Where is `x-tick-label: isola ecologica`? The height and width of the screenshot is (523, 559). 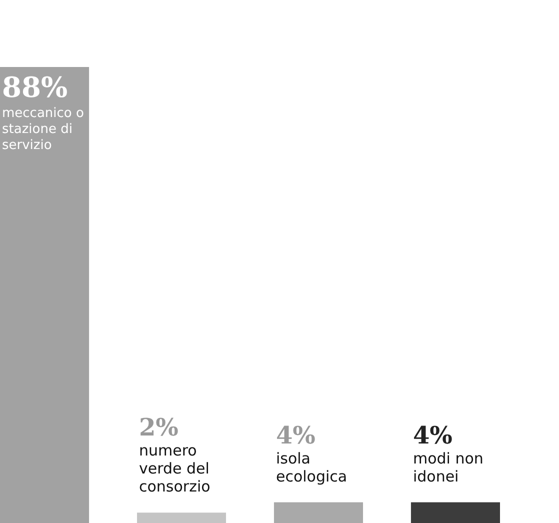 x-tick-label: isola ecologica is located at coordinates (312, 467).